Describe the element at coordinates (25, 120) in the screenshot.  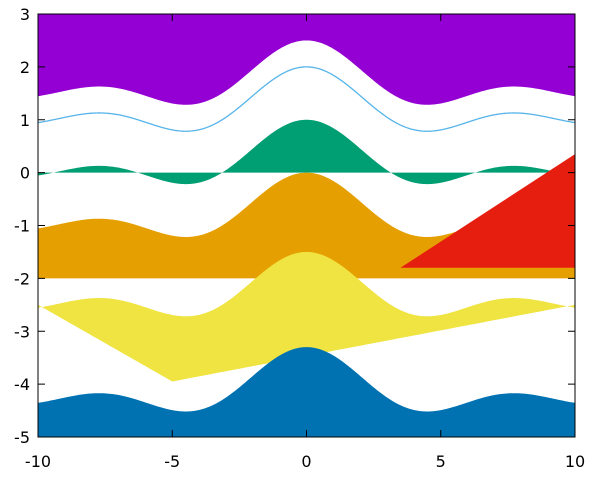
I see `y-tick-label: 1` at that location.